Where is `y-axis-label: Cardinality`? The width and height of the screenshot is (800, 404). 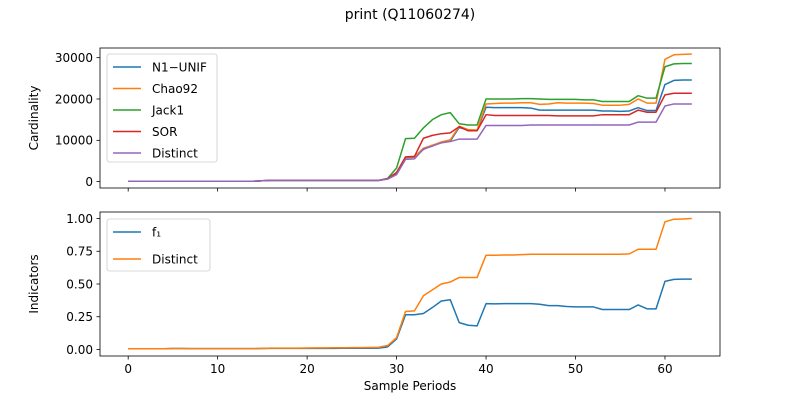 y-axis-label: Cardinality is located at coordinates (34, 118).